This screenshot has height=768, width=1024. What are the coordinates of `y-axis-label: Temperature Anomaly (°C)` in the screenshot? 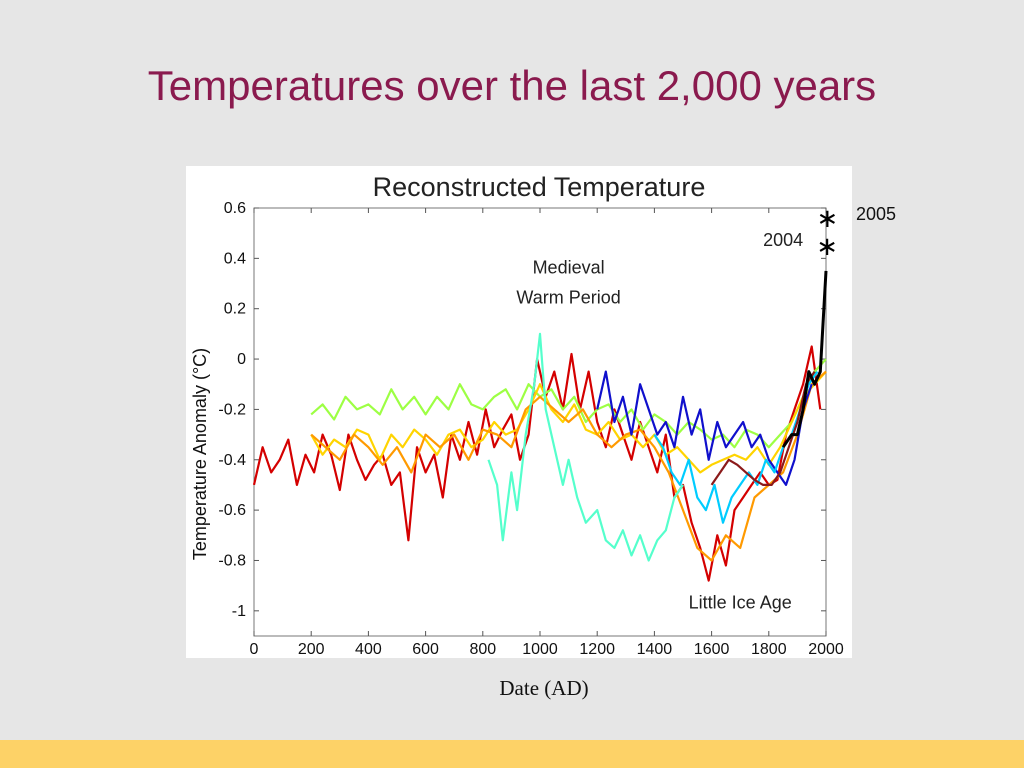 It's located at (200, 454).